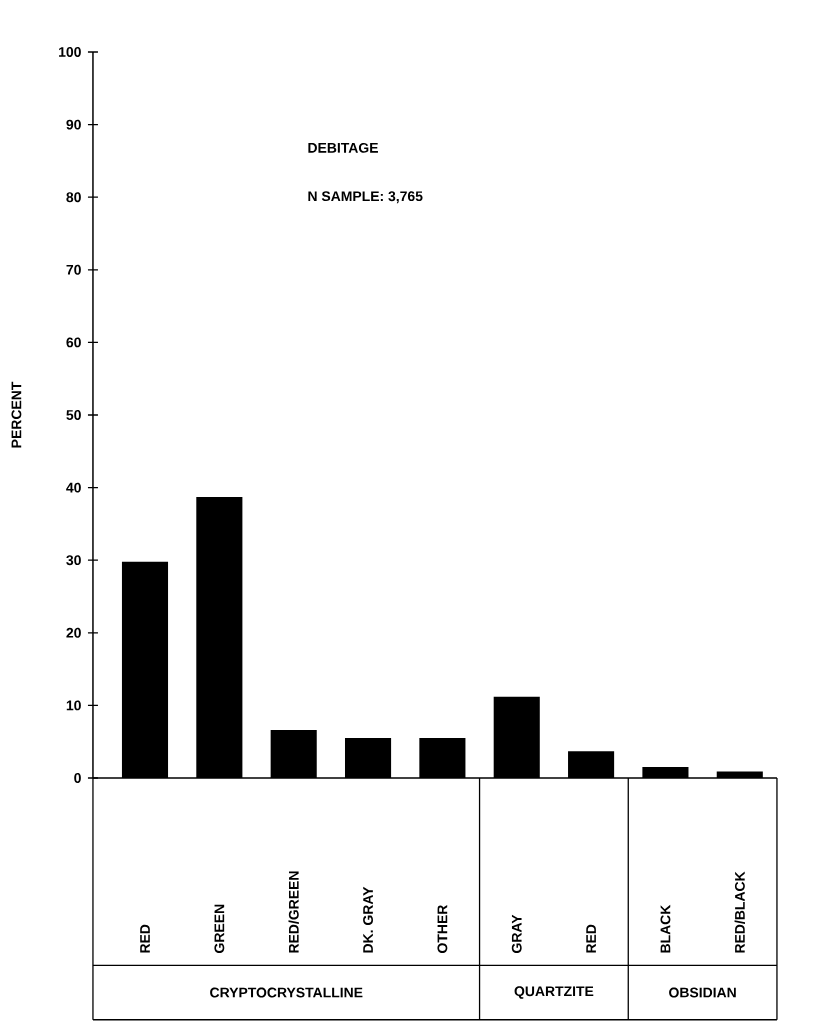 Image resolution: width=829 pixels, height=1027 pixels. What do you see at coordinates (665, 928) in the screenshot?
I see `x-tick-label: BLACK` at bounding box center [665, 928].